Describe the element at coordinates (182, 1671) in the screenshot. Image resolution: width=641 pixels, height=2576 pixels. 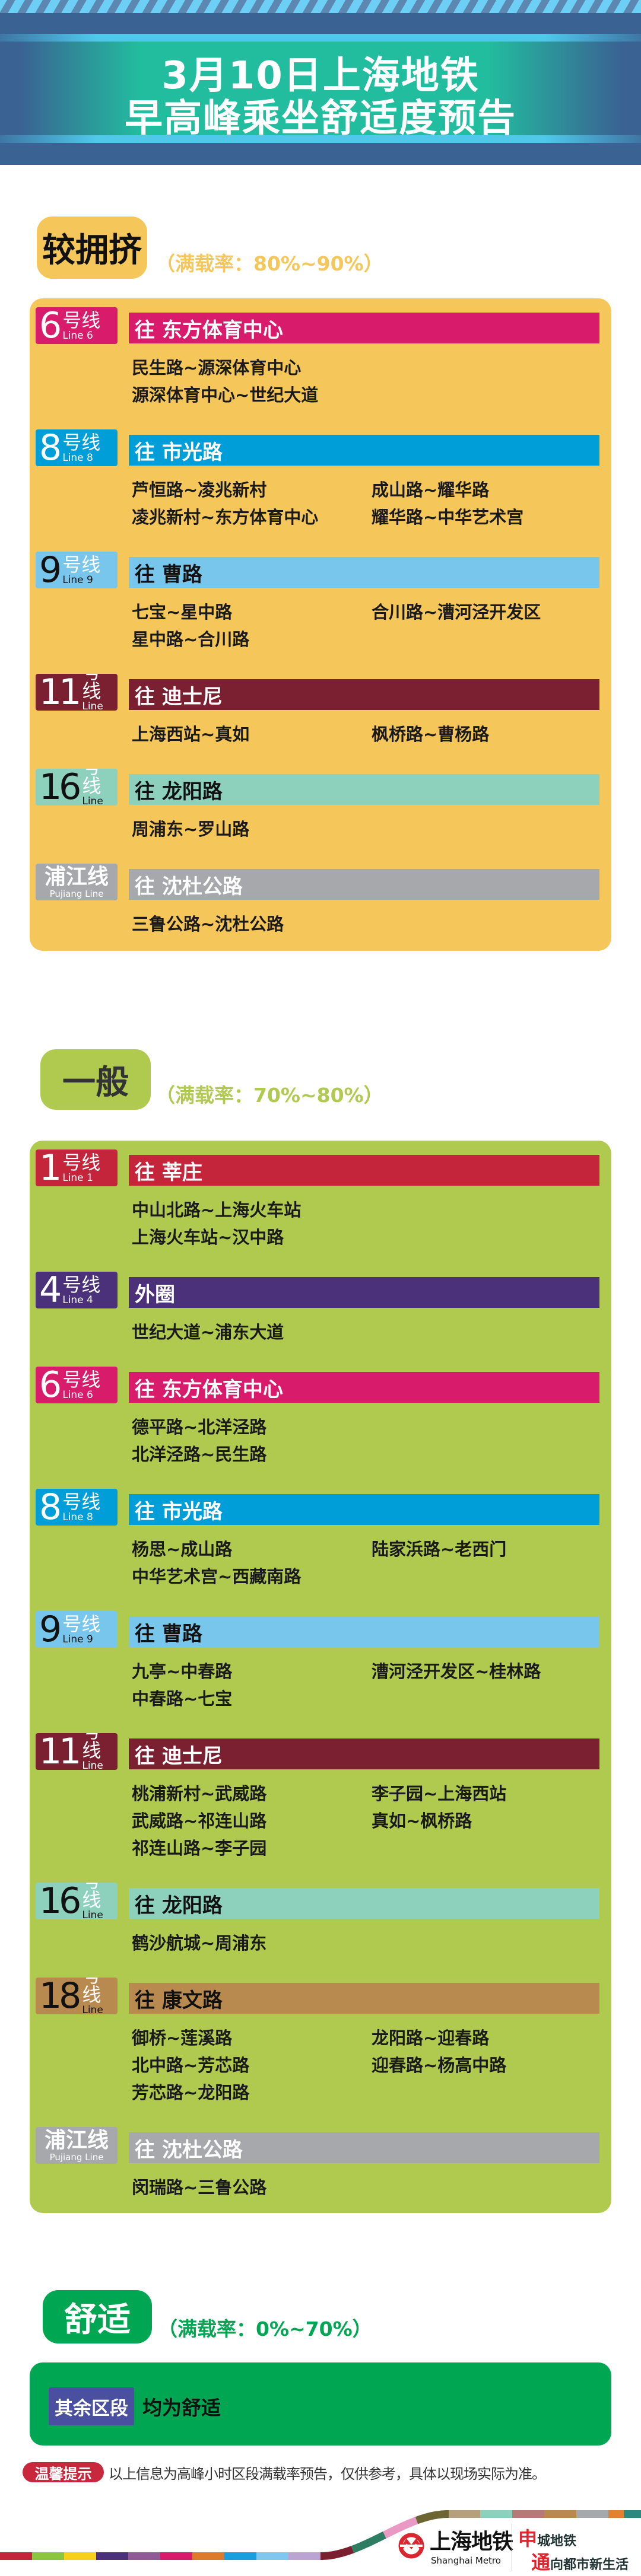
I see `station-segment: 九亭~中春路` at that location.